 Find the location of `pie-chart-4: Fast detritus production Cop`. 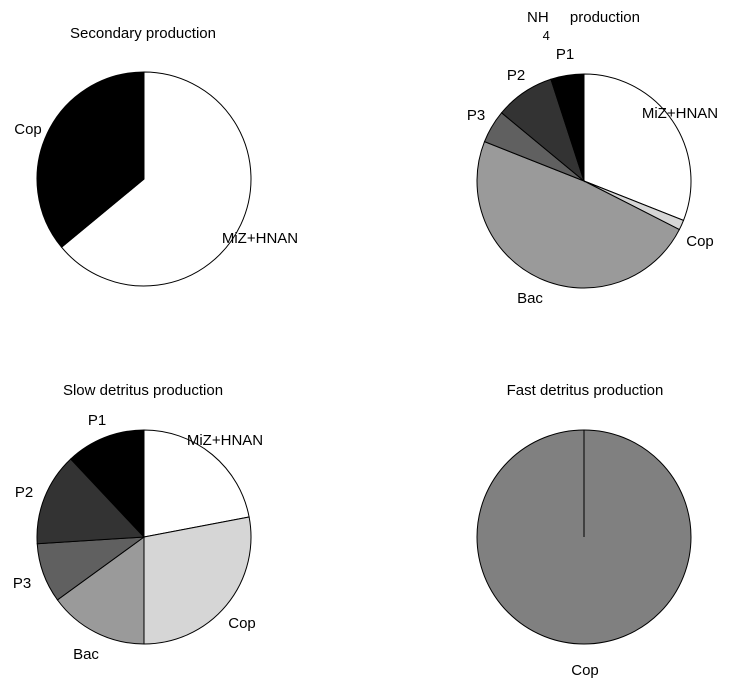

pie-chart-4: Fast detritus production Cop is located at coordinates (584, 530).